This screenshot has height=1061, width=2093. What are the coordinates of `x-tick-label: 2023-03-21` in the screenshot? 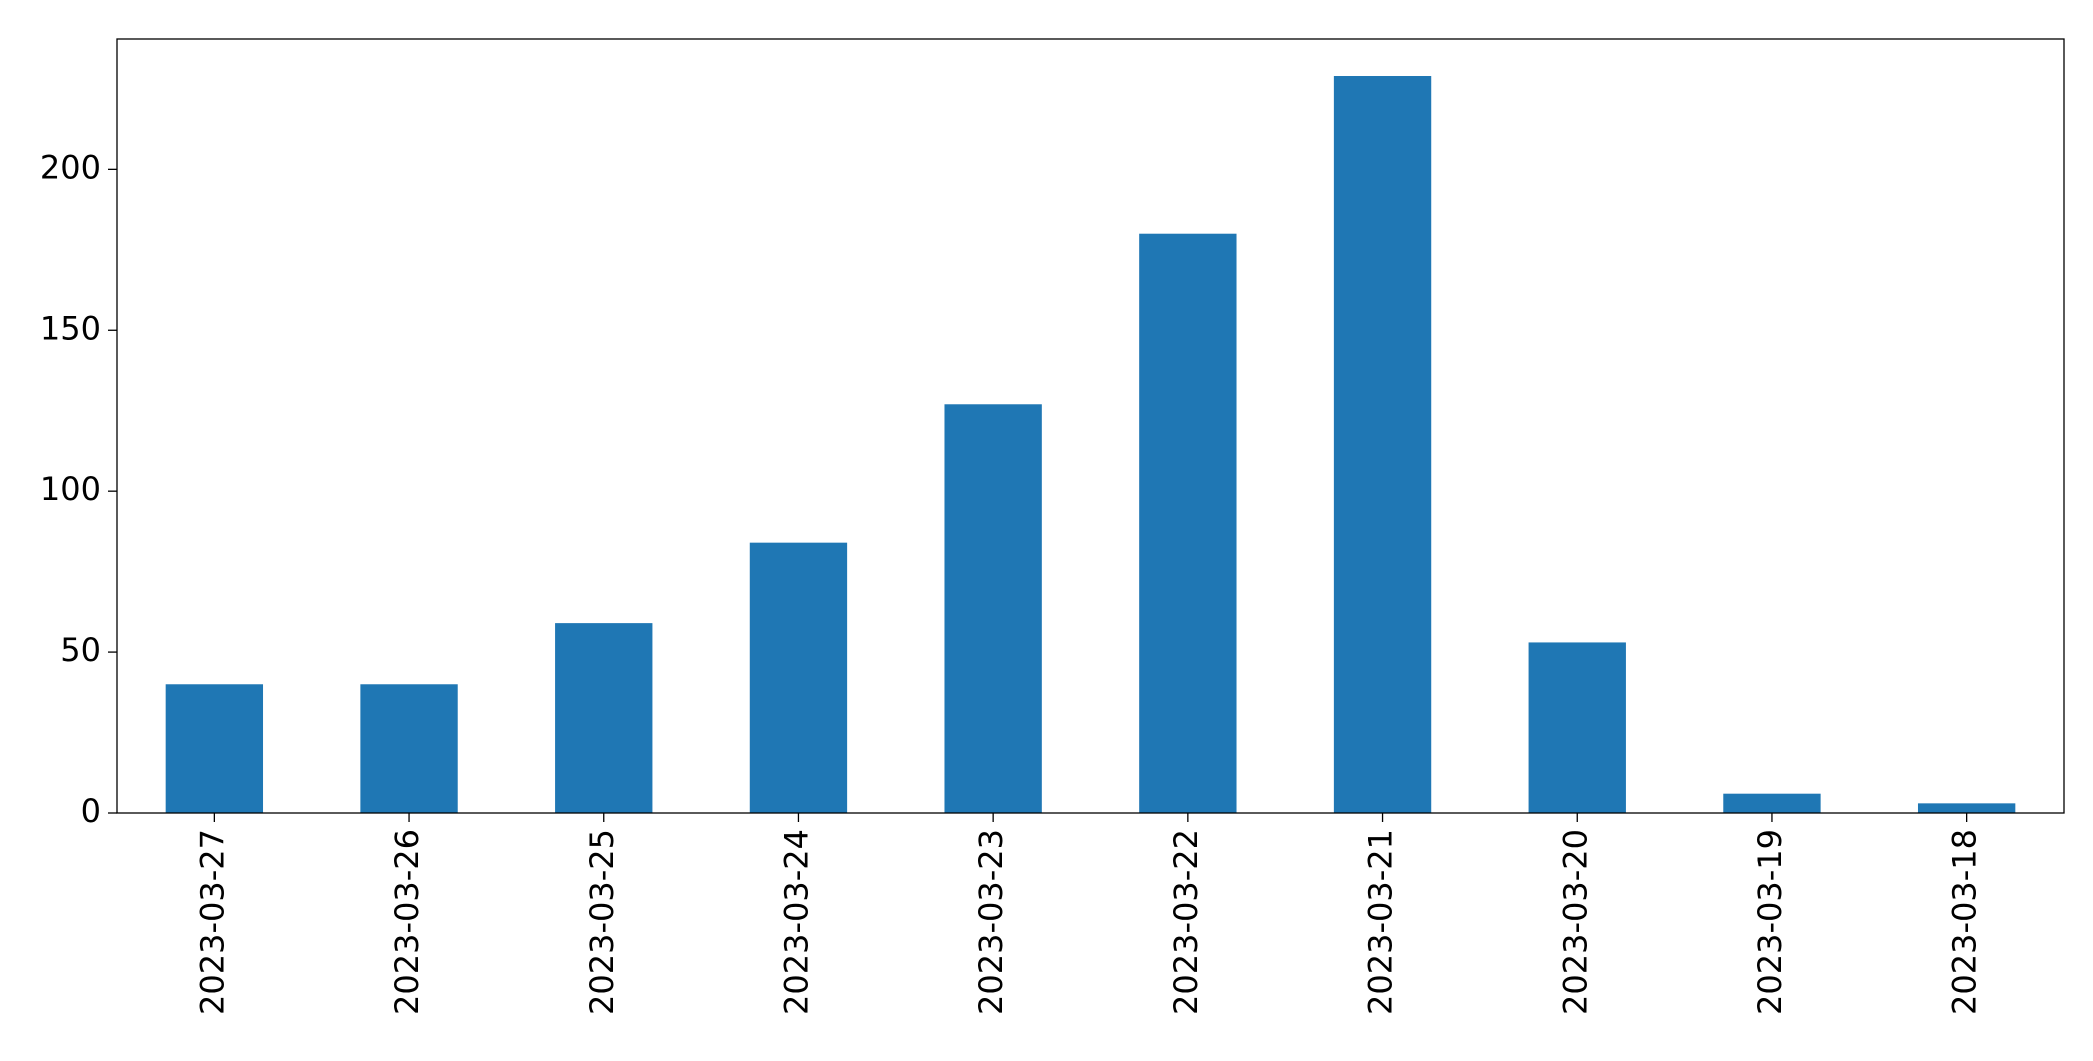 It's located at (1381, 922).